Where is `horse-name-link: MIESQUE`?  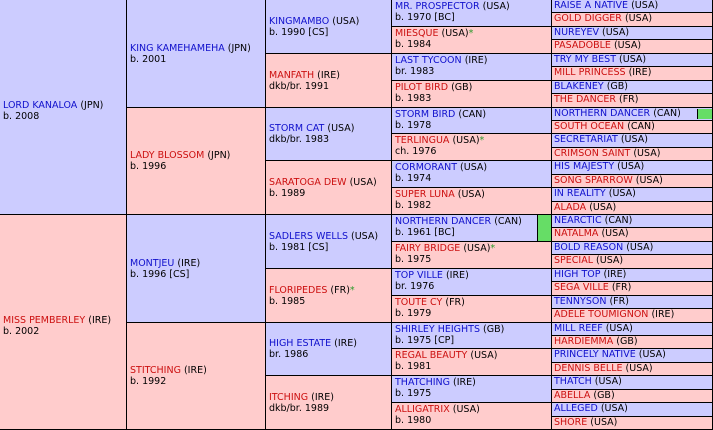
horse-name-link: MIESQUE is located at coordinates (417, 33).